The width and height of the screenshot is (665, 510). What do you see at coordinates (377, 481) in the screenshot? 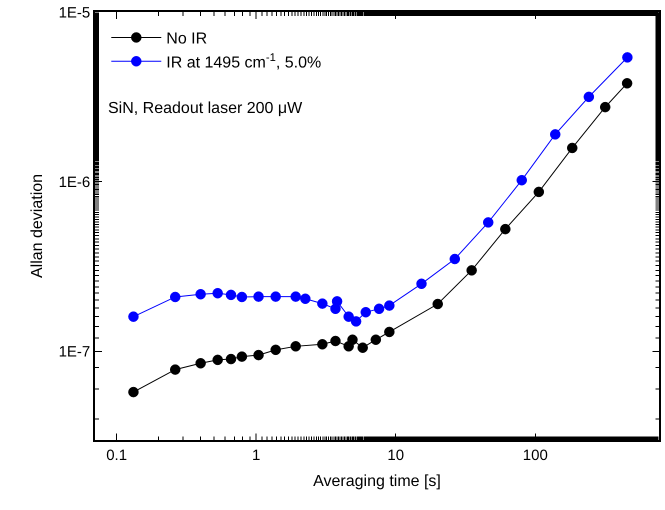
I see `x-axis-title: Averaging time [s]` at bounding box center [377, 481].